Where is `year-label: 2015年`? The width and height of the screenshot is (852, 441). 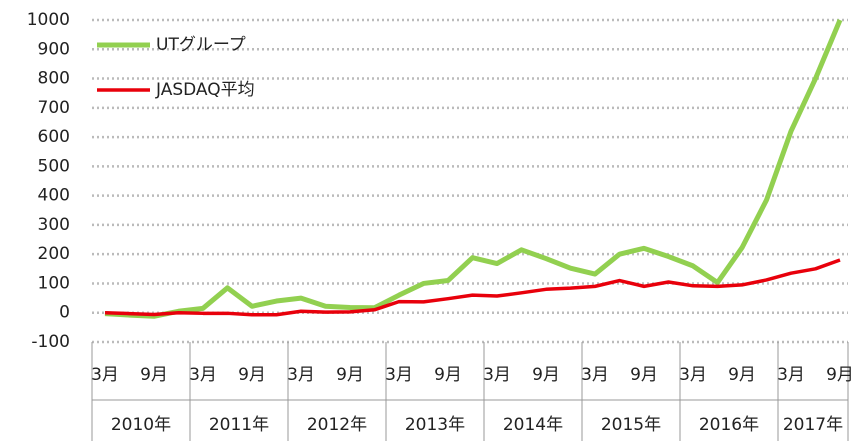 year-label: 2015年 is located at coordinates (631, 425).